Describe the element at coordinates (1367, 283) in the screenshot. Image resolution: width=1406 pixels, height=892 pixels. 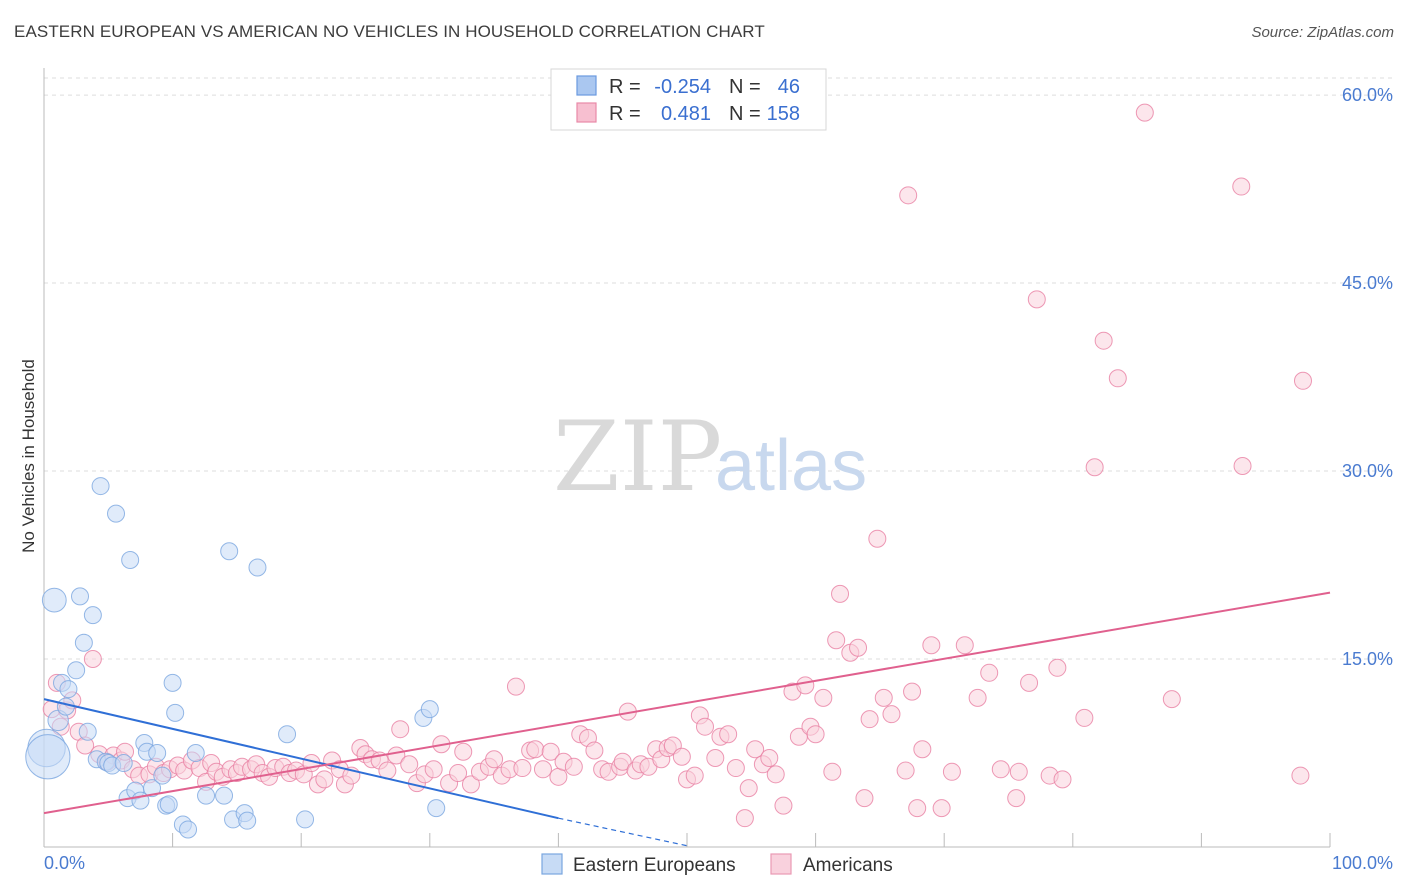
I see `y-tick-label: 45.0%` at that location.